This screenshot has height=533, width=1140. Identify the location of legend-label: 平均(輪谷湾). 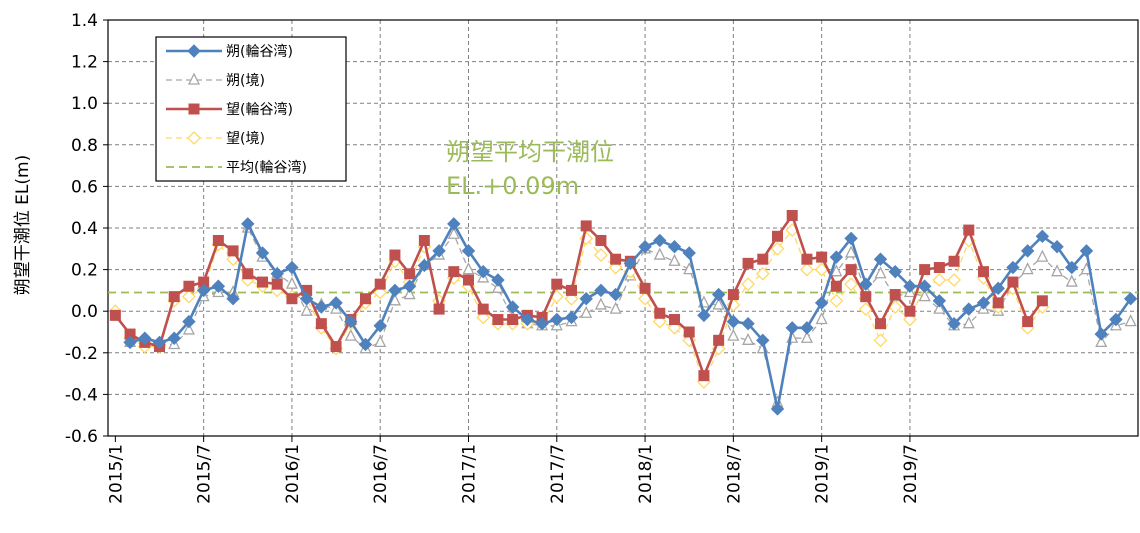
(266, 167).